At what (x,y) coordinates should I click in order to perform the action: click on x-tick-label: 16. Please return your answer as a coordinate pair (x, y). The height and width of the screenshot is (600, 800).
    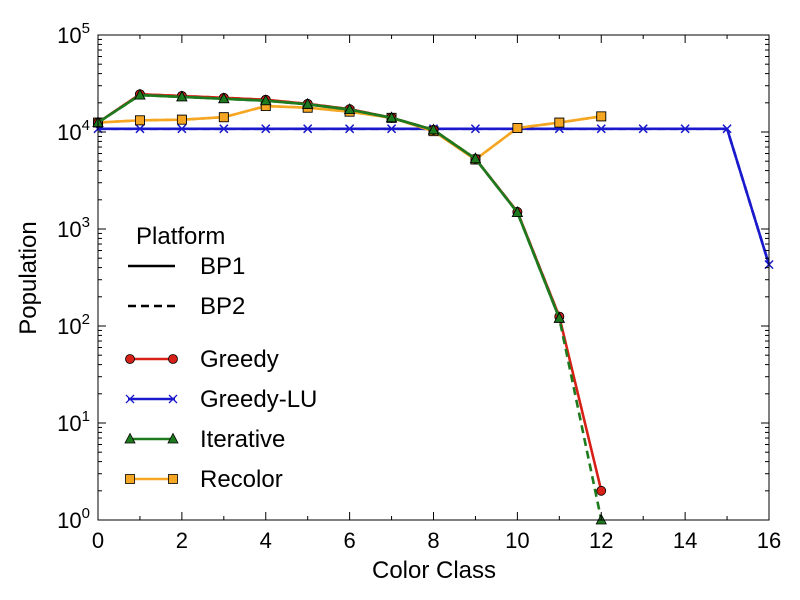
    Looking at the image, I should click on (769, 540).